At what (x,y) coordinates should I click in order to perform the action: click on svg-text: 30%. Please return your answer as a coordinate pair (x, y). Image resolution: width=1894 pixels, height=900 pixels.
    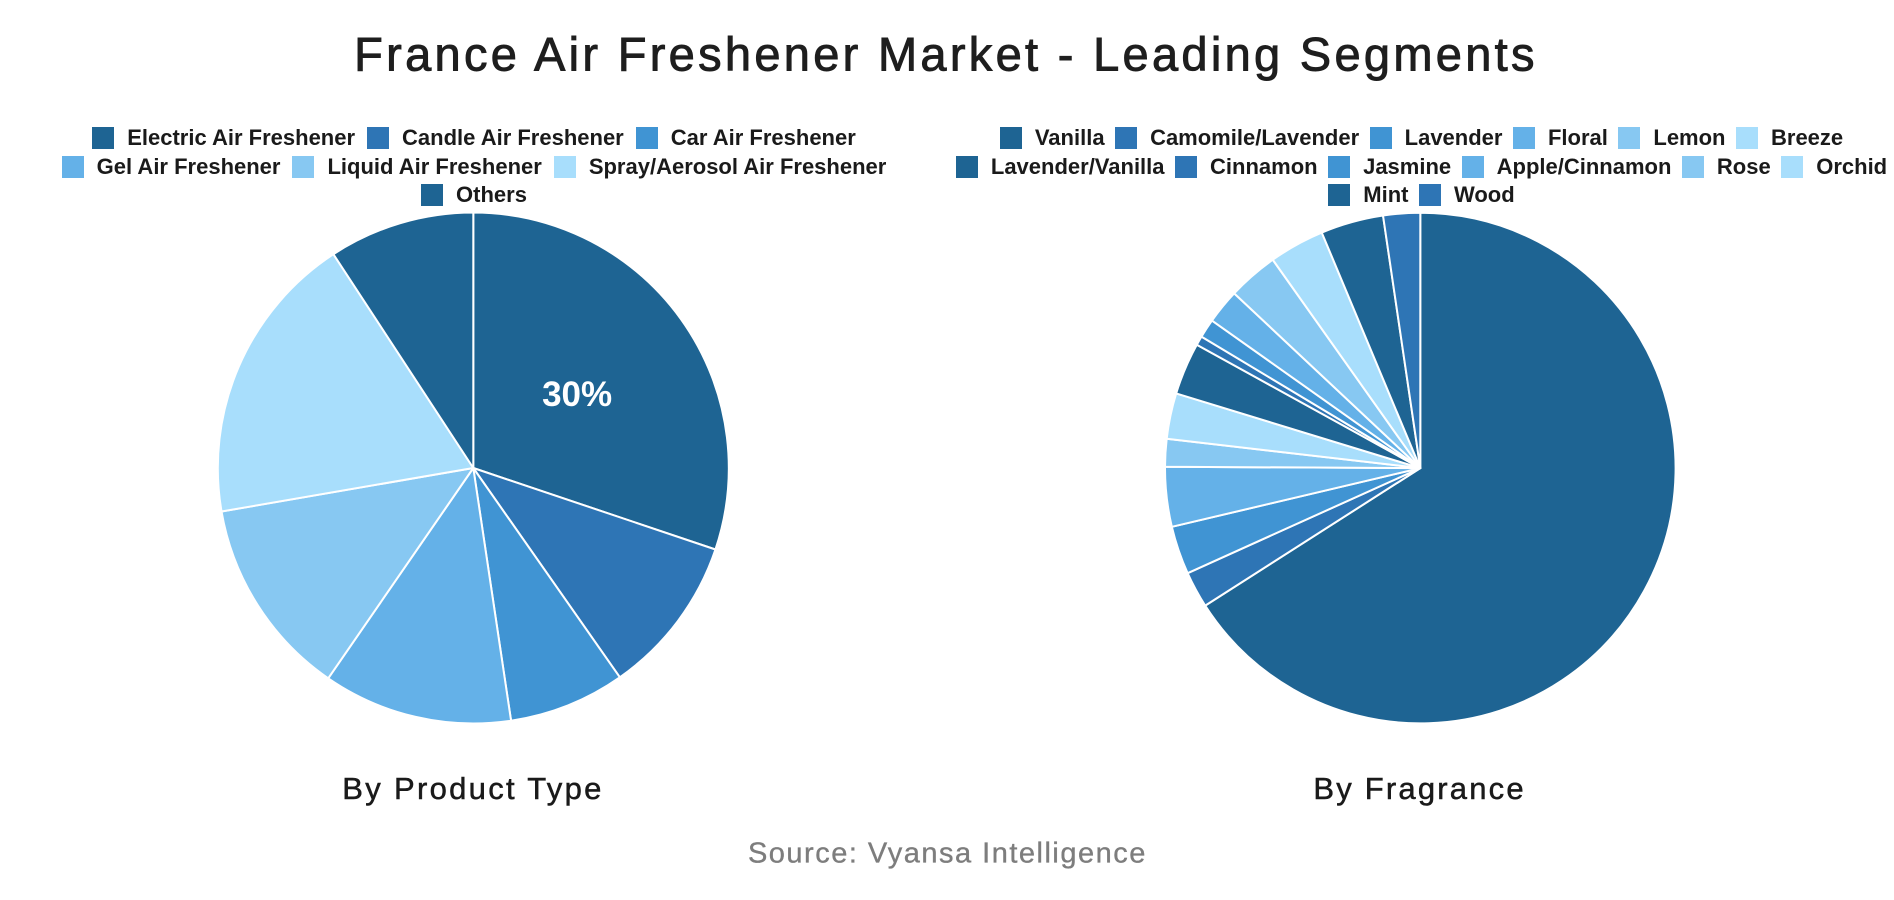
    Looking at the image, I should click on (577, 394).